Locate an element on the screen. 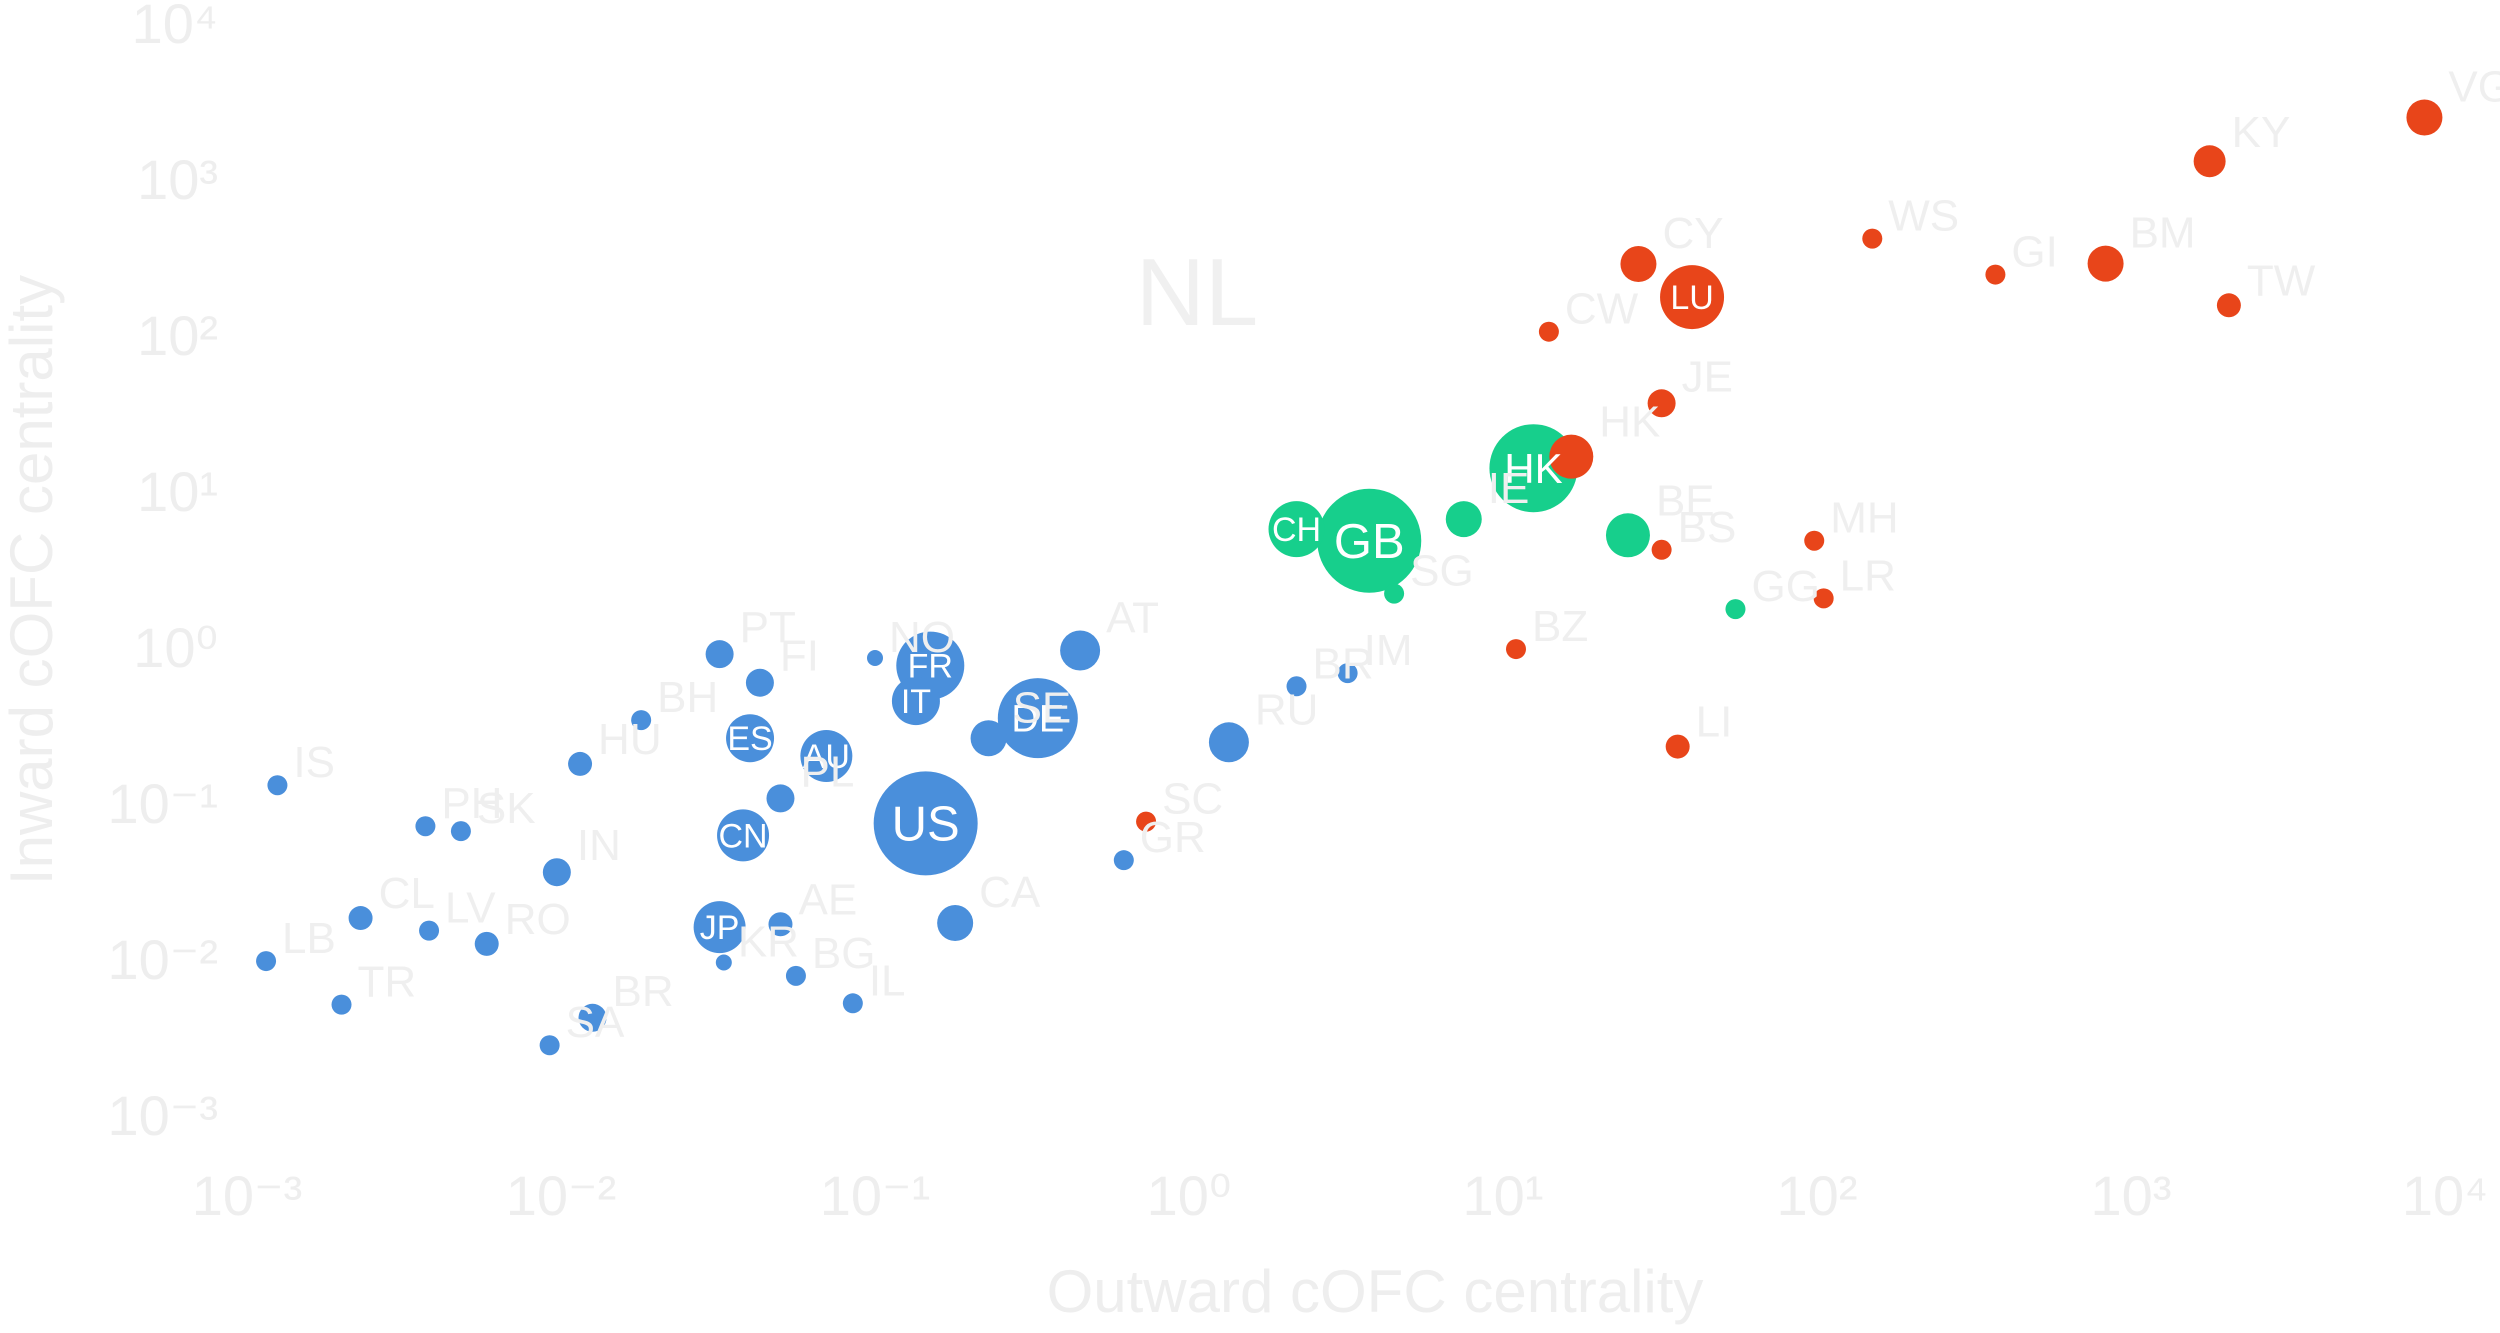 This screenshot has height=1333, width=2500. bubble-label-se: SE is located at coordinates (1042, 707).